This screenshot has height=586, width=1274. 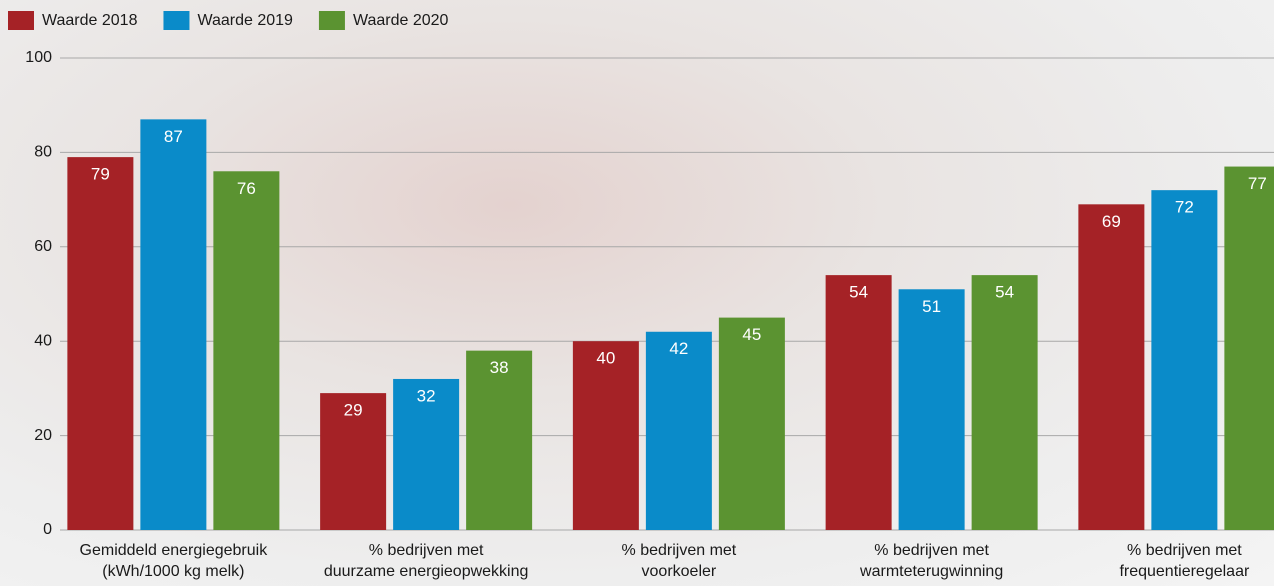 What do you see at coordinates (1111, 221) in the screenshot?
I see `value-label: 69` at bounding box center [1111, 221].